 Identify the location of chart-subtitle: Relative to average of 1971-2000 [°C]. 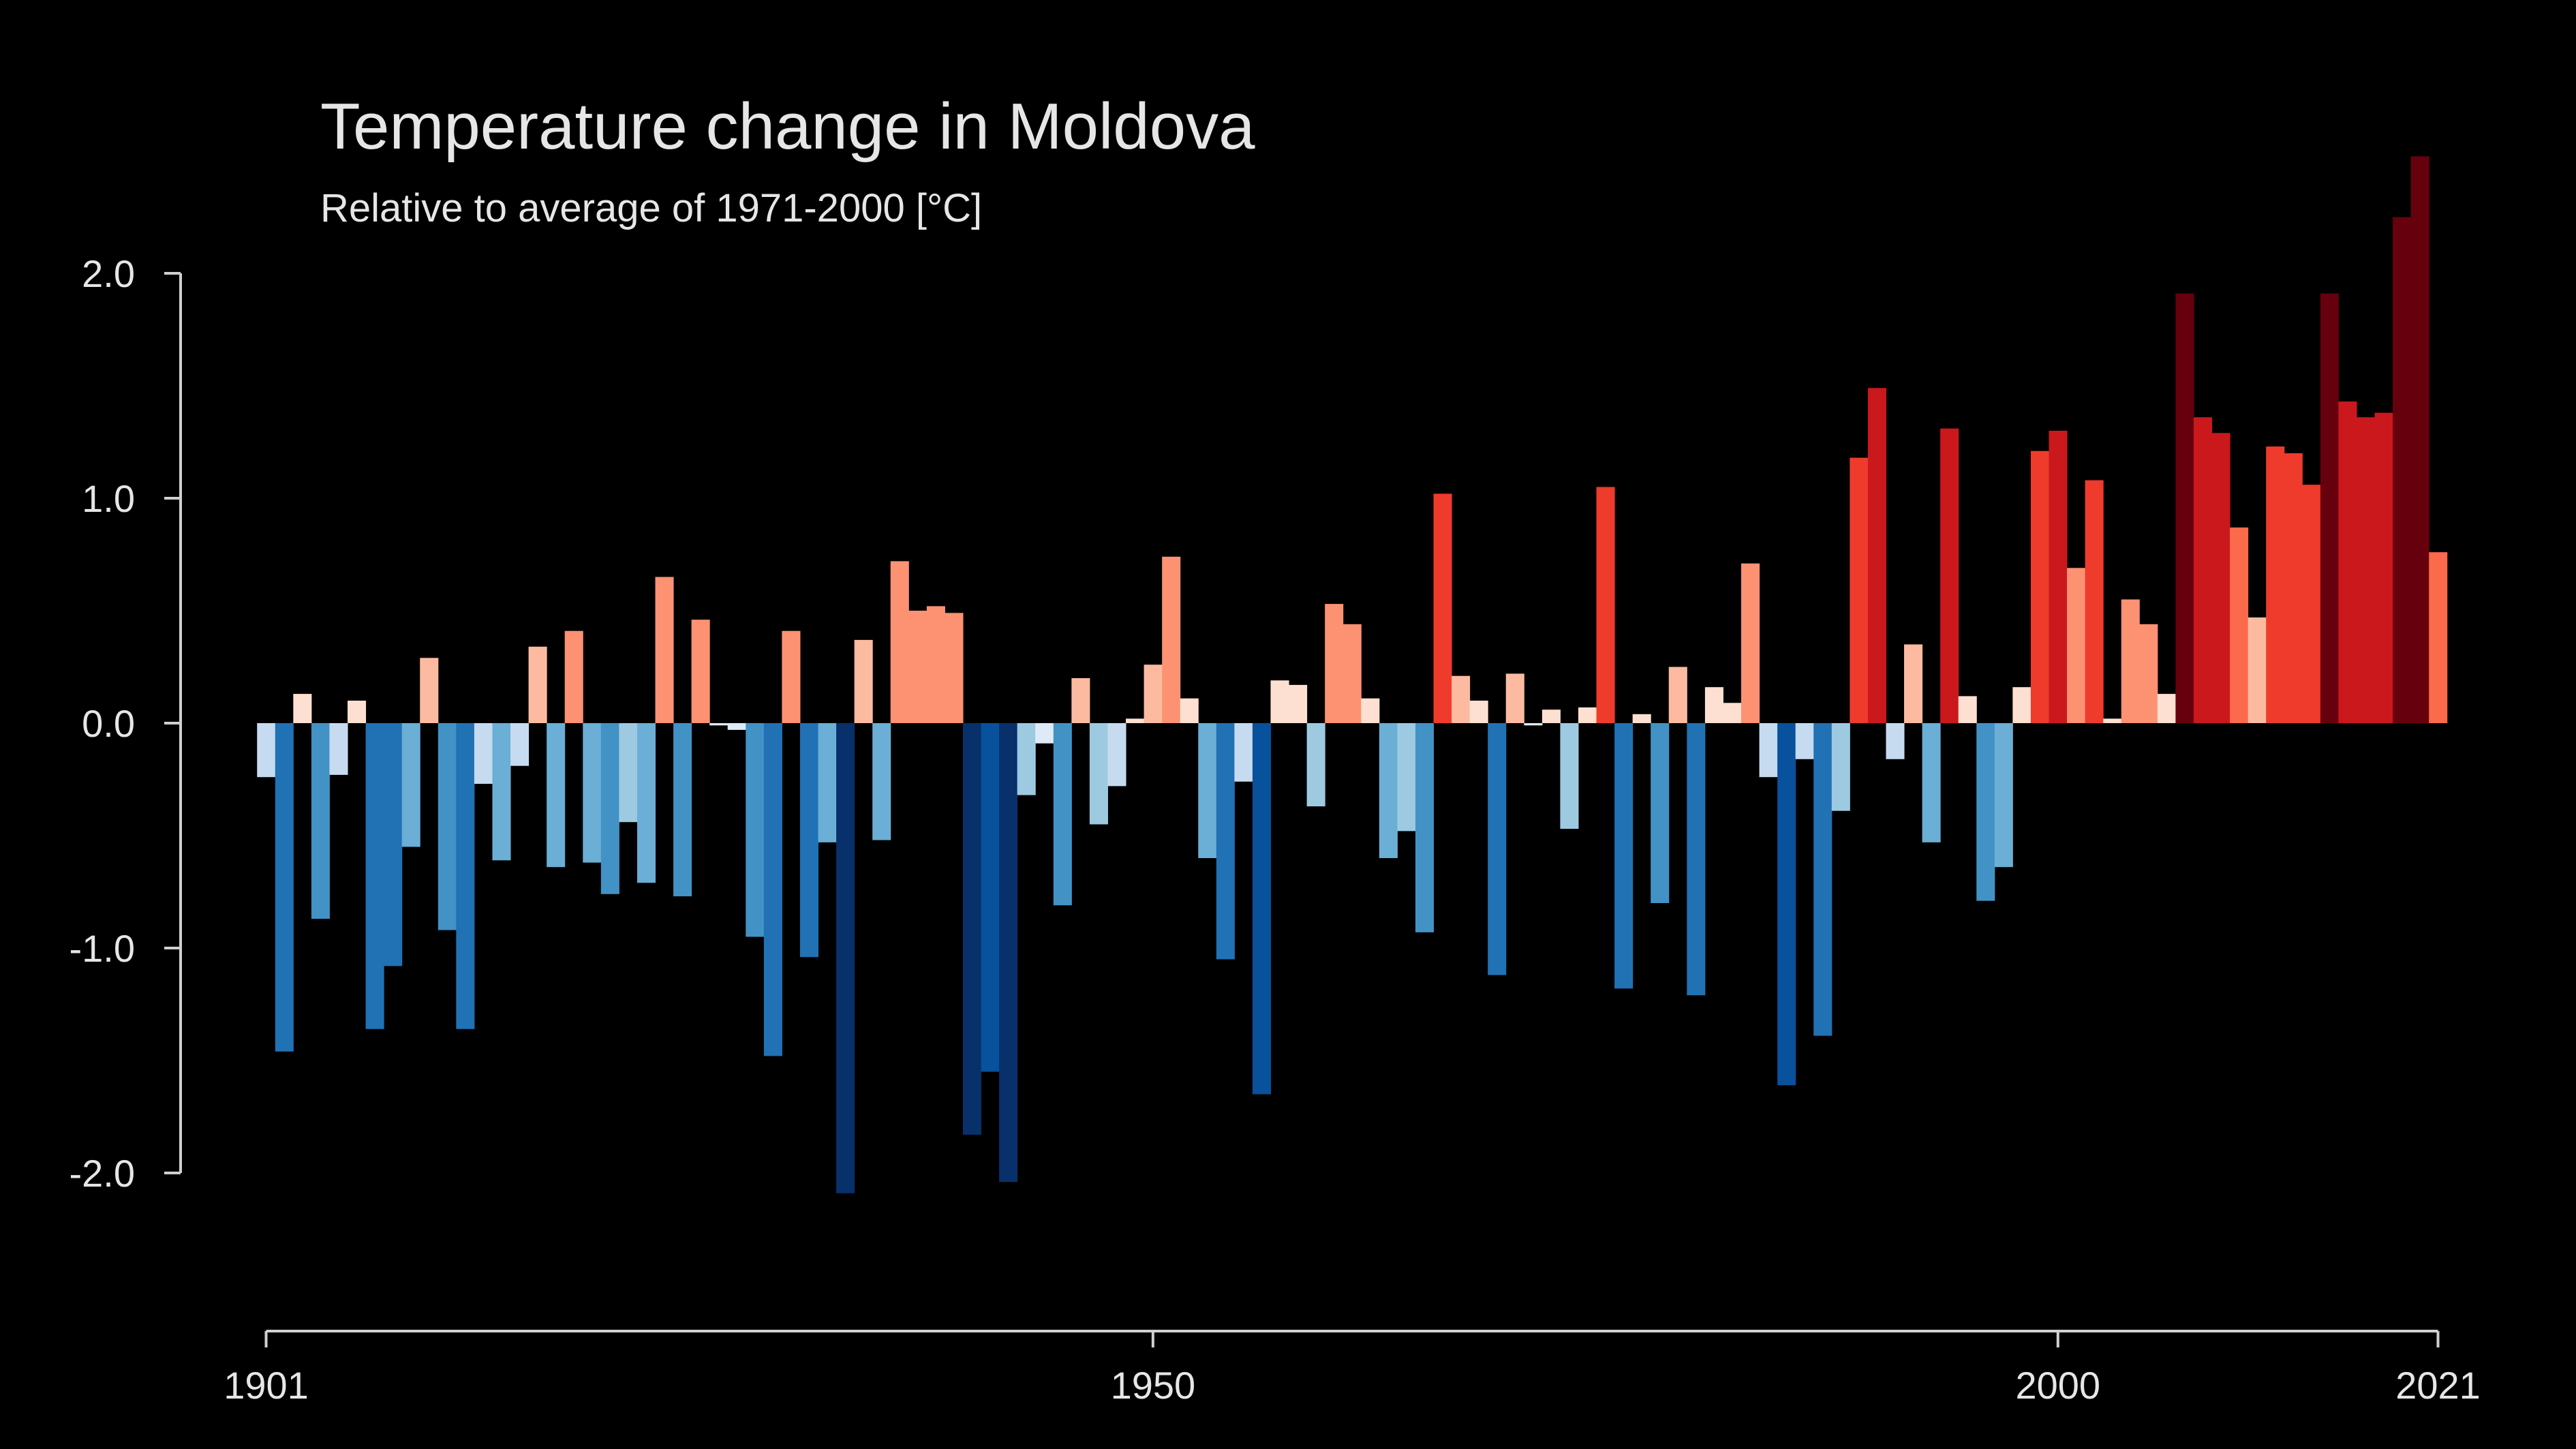
(651, 208).